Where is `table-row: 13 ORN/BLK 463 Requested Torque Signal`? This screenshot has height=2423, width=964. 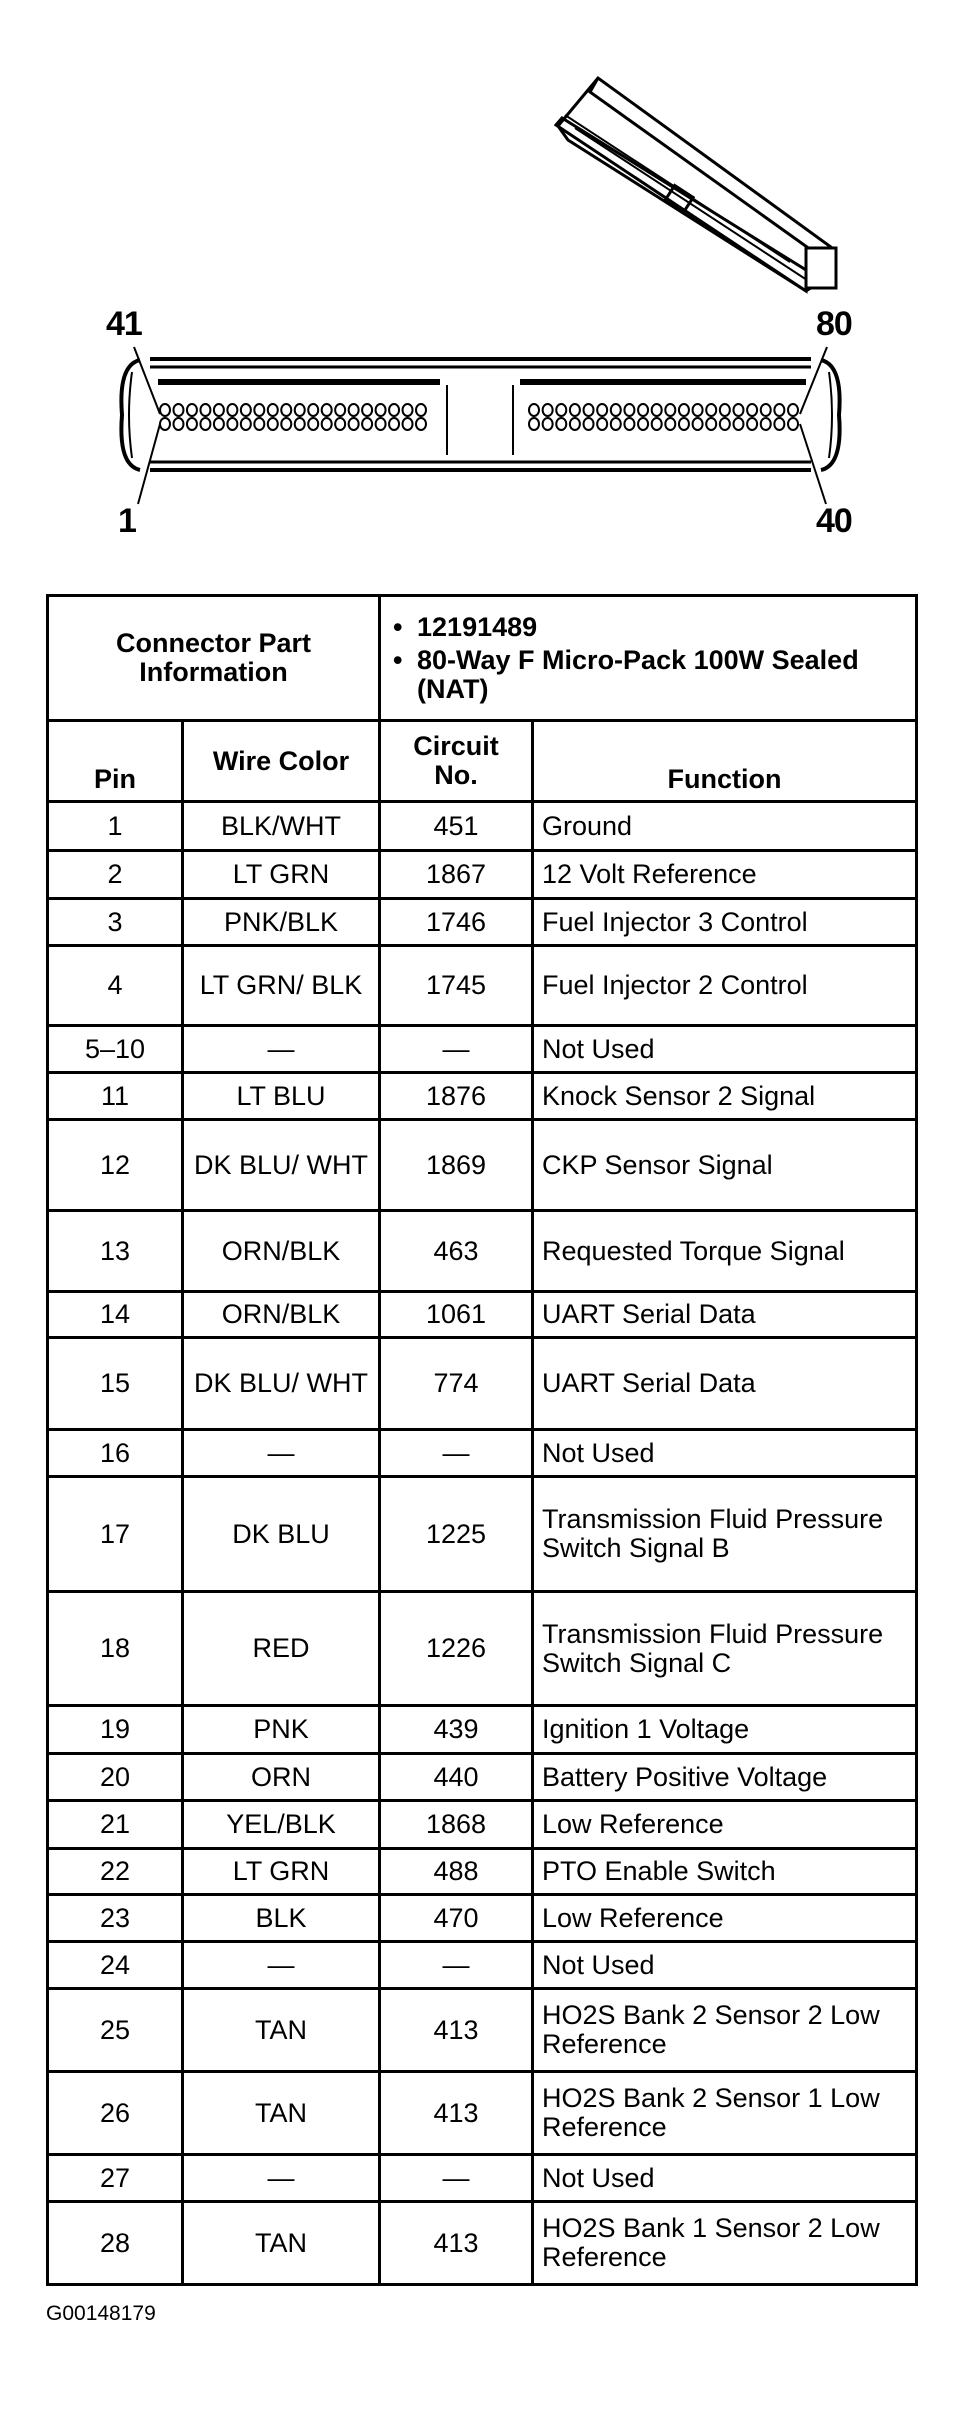
table-row: 13 ORN/BLK 463 Requested Torque Signal is located at coordinates (482, 1251).